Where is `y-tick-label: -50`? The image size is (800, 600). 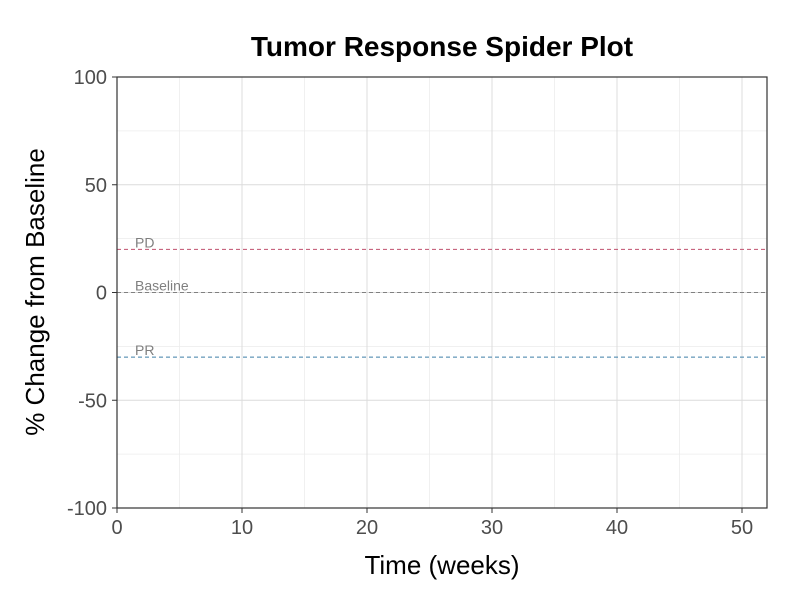 y-tick-label: -50 is located at coordinates (92, 401).